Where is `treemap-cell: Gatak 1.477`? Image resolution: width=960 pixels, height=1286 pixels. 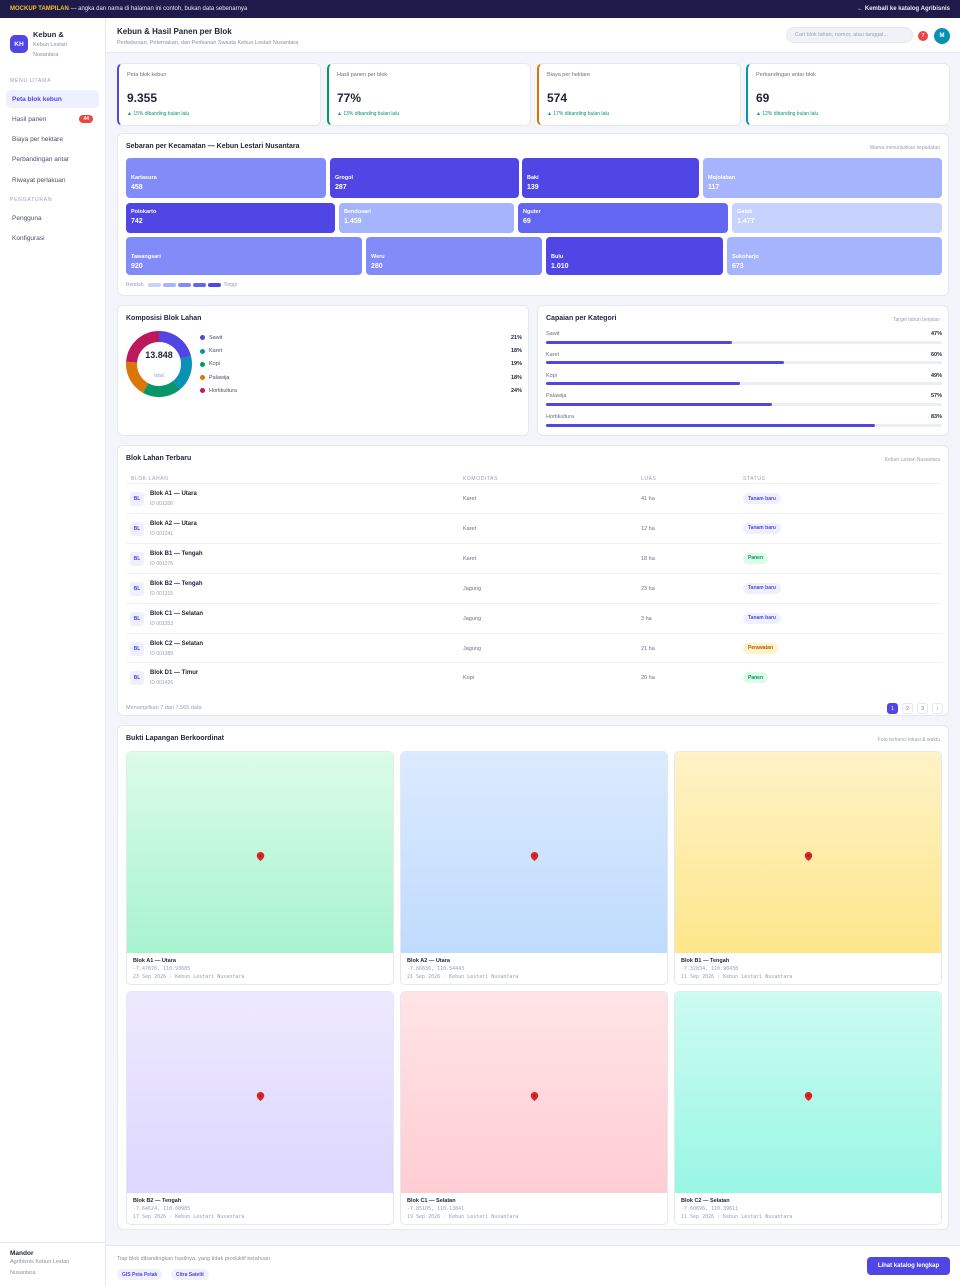 treemap-cell: Gatak 1.477 is located at coordinates (837, 218).